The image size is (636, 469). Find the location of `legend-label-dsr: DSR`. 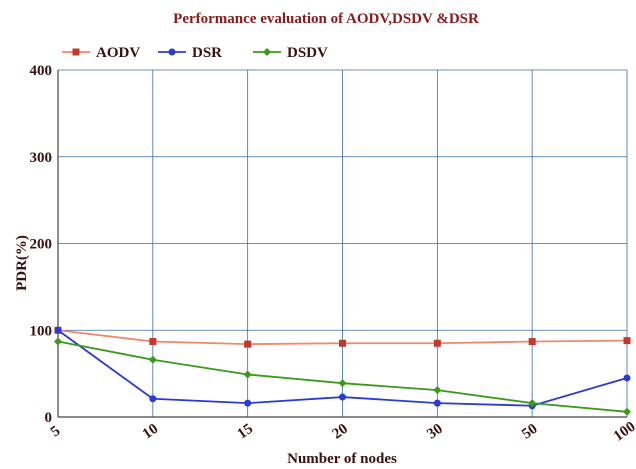

legend-label-dsr: DSR is located at coordinates (207, 53).